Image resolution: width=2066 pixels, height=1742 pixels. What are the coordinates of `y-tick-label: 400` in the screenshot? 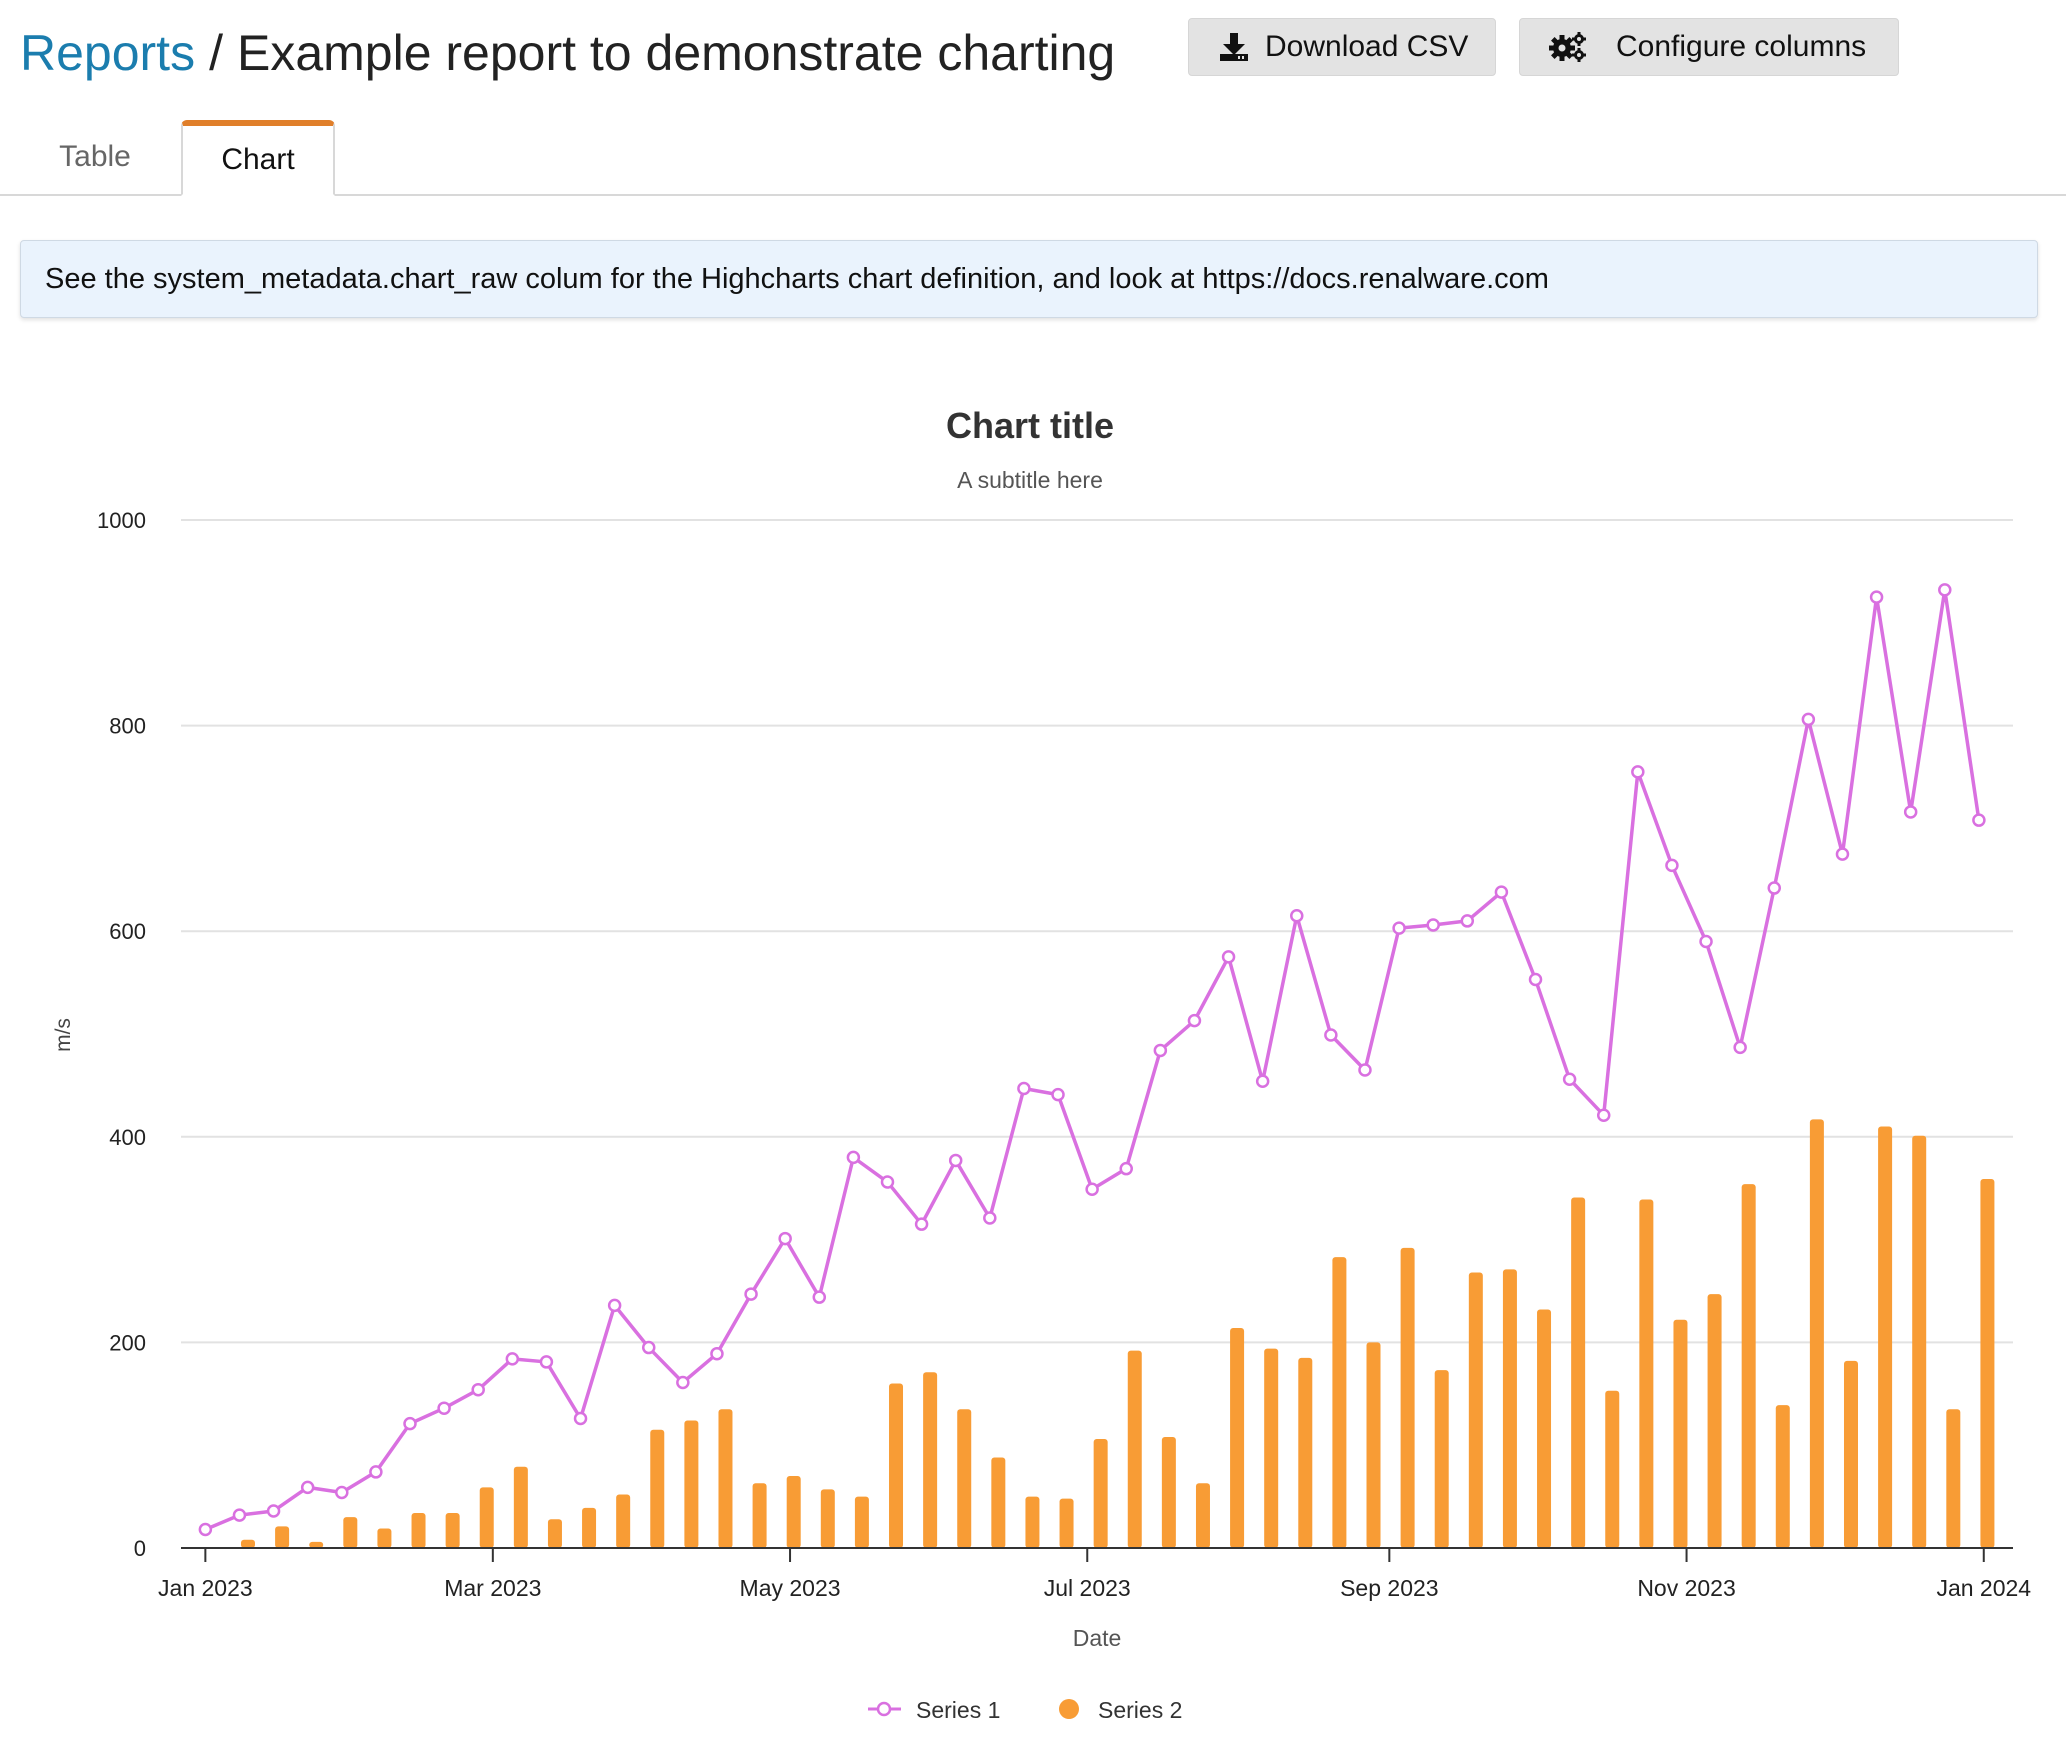 It's located at (127, 1137).